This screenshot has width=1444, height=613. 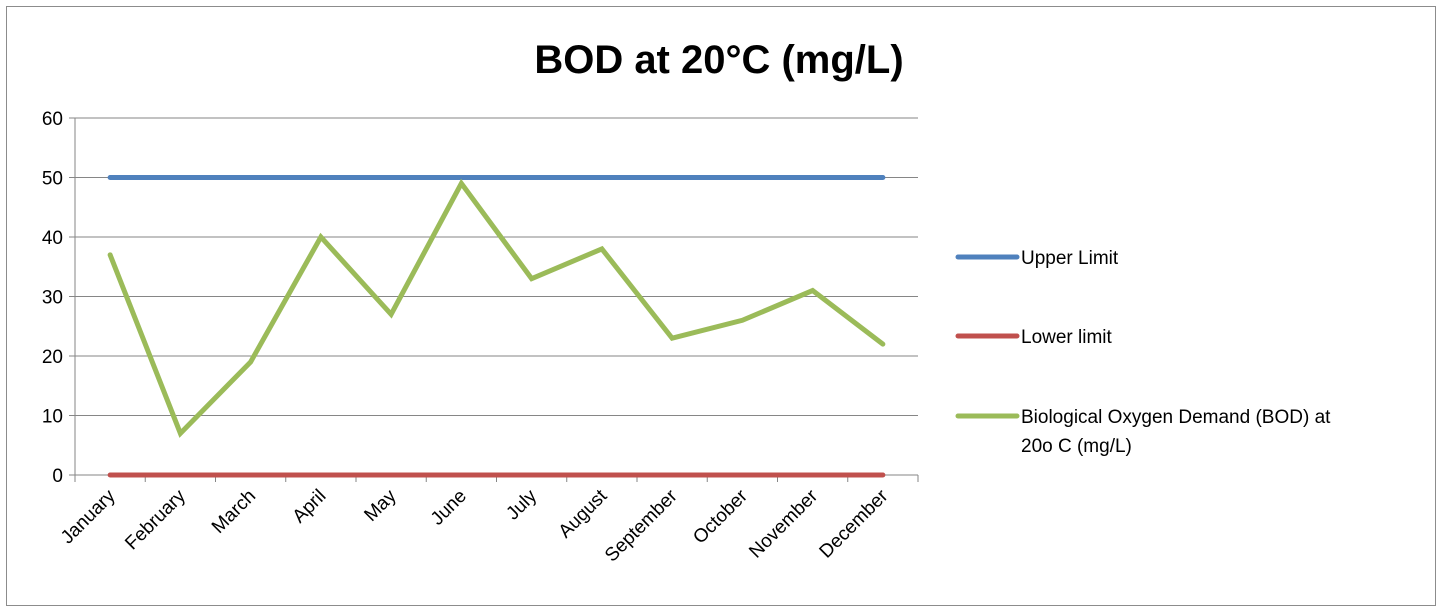 I want to click on x-tick-label: September, so click(x=641, y=525).